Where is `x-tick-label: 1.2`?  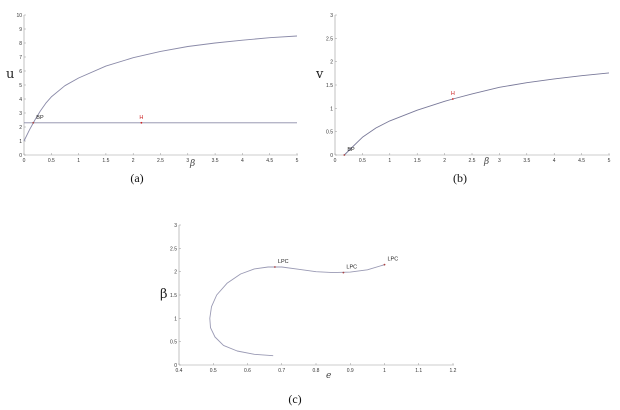 x-tick-label: 1.2 is located at coordinates (453, 371).